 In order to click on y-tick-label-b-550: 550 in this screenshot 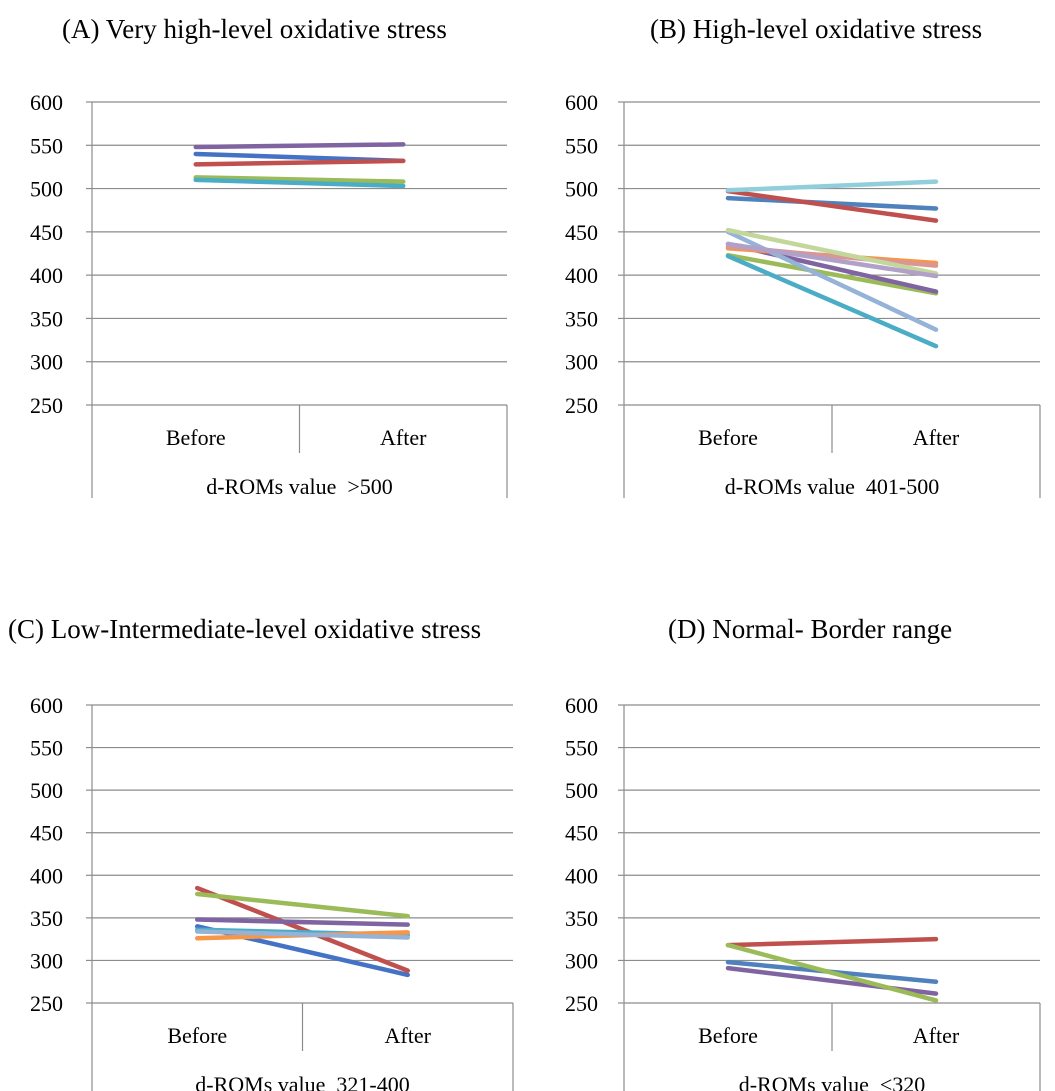, I will do `click(581, 145)`.